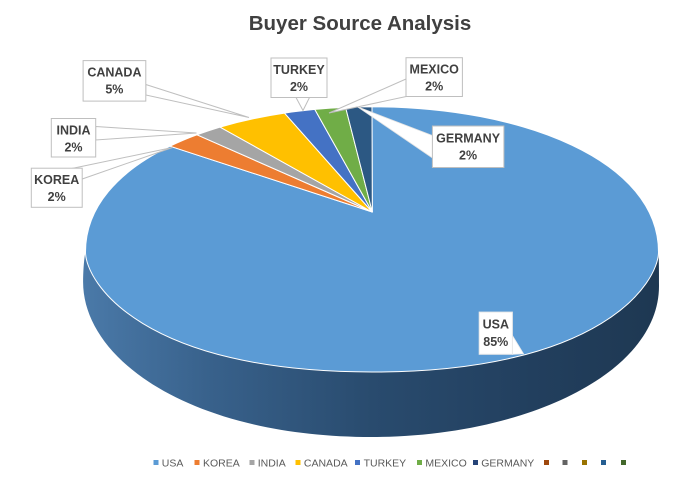 The height and width of the screenshot is (486, 678). What do you see at coordinates (360, 23) in the screenshot?
I see `svg-text: Buyer Source Analysis` at bounding box center [360, 23].